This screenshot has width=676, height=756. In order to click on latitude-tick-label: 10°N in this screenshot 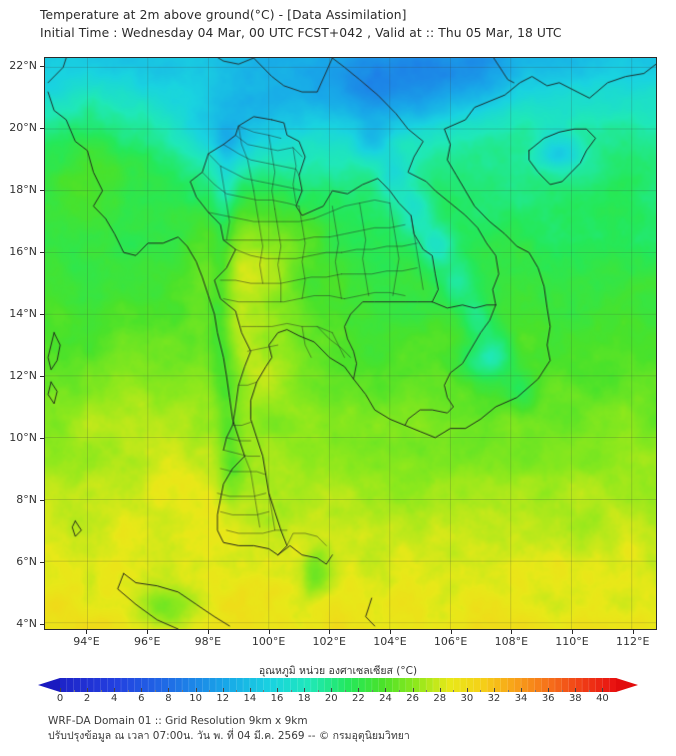, I will do `click(23, 437)`.